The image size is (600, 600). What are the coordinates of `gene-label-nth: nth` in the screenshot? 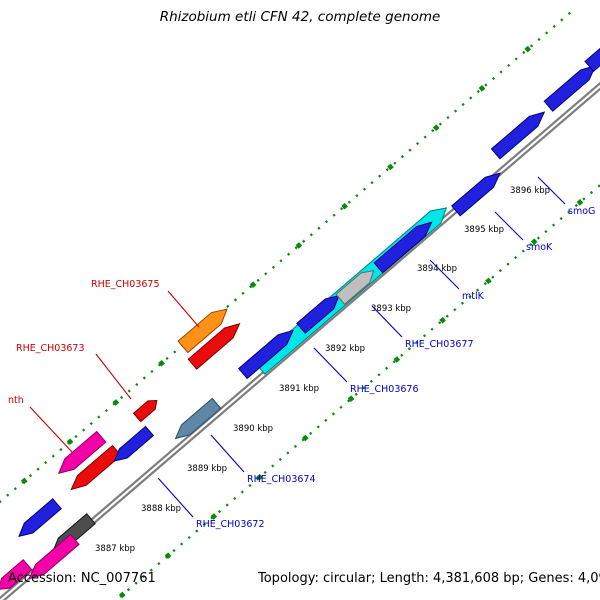 It's located at (16, 400).